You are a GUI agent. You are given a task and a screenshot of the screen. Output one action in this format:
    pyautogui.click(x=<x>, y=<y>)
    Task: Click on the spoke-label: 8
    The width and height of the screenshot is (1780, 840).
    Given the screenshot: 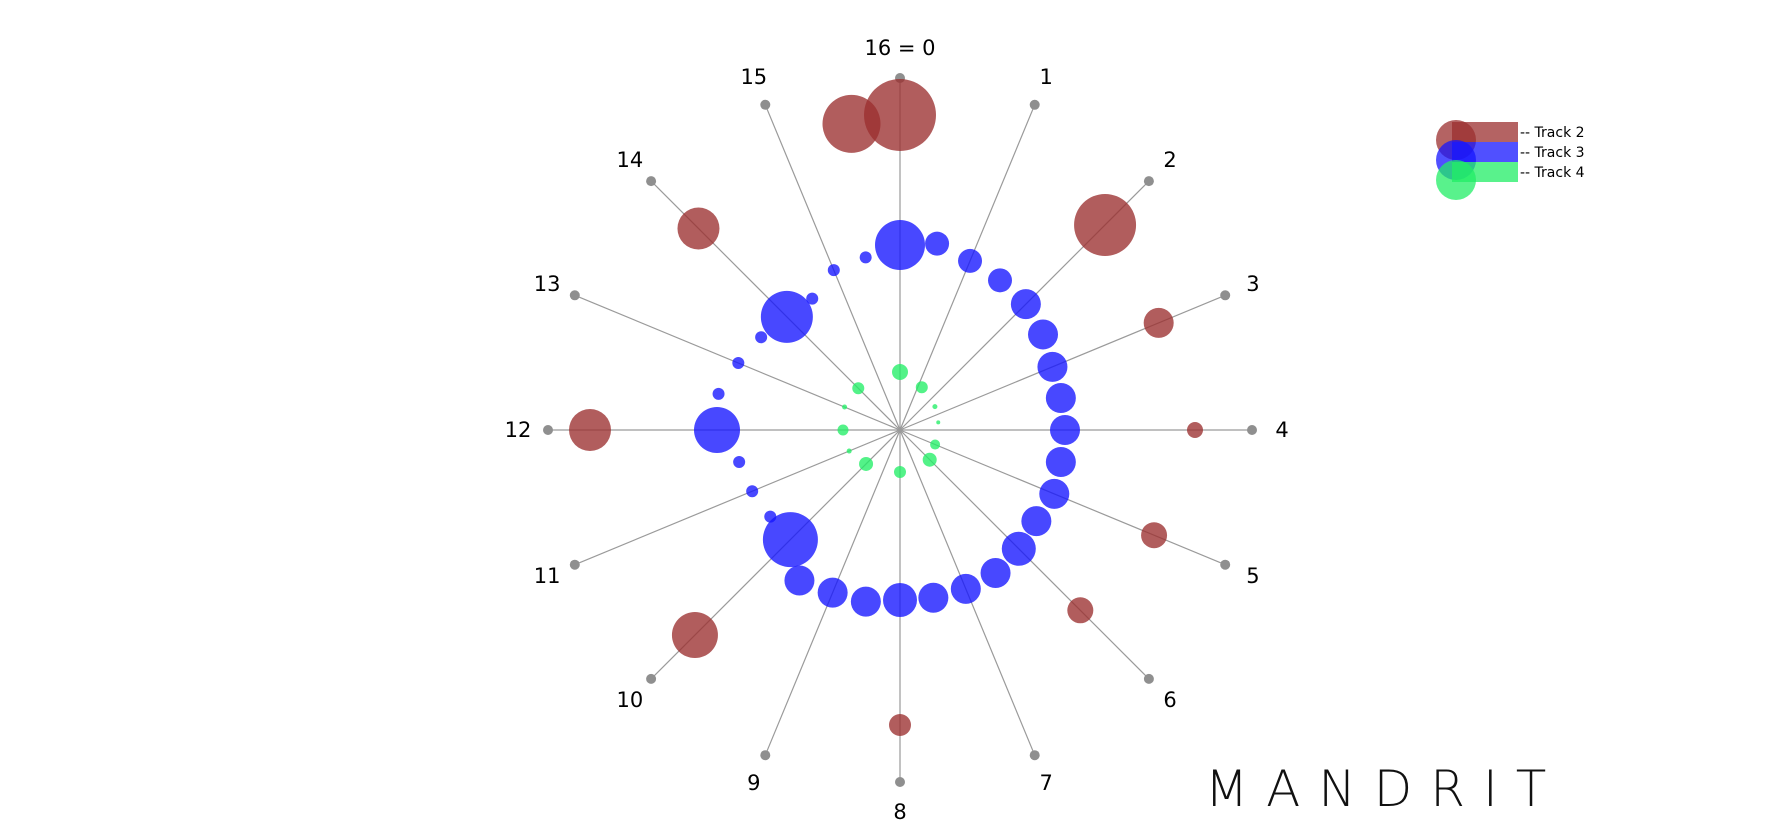 What is the action you would take?
    pyautogui.click(x=899, y=812)
    